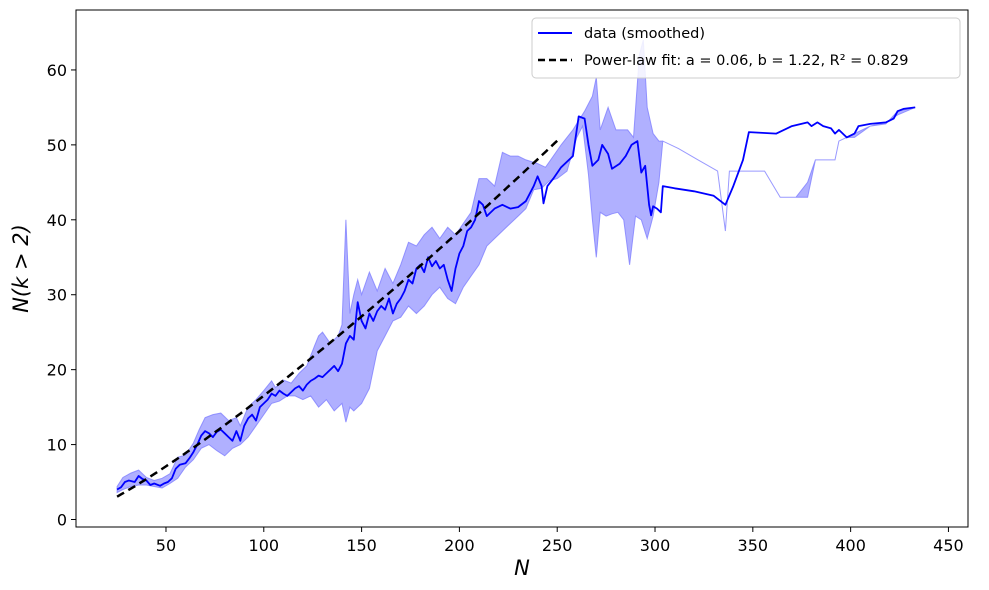 Image resolution: width=989 pixels, height=590 pixels. I want to click on y-tick-label: 40, so click(57, 220).